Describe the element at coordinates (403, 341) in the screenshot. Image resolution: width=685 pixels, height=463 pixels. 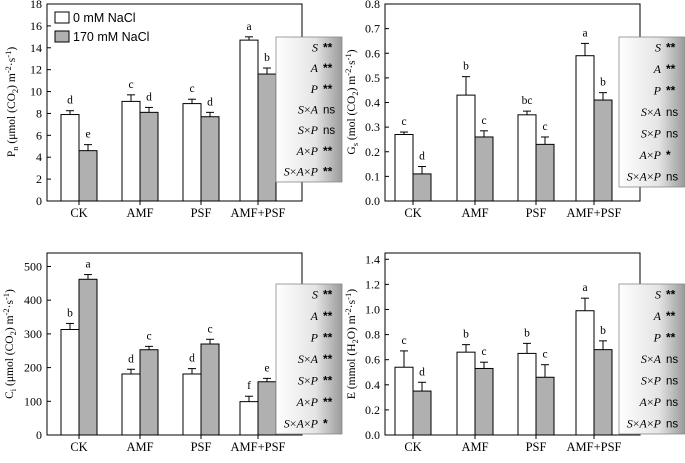
I see `e-significance-letter: c` at that location.